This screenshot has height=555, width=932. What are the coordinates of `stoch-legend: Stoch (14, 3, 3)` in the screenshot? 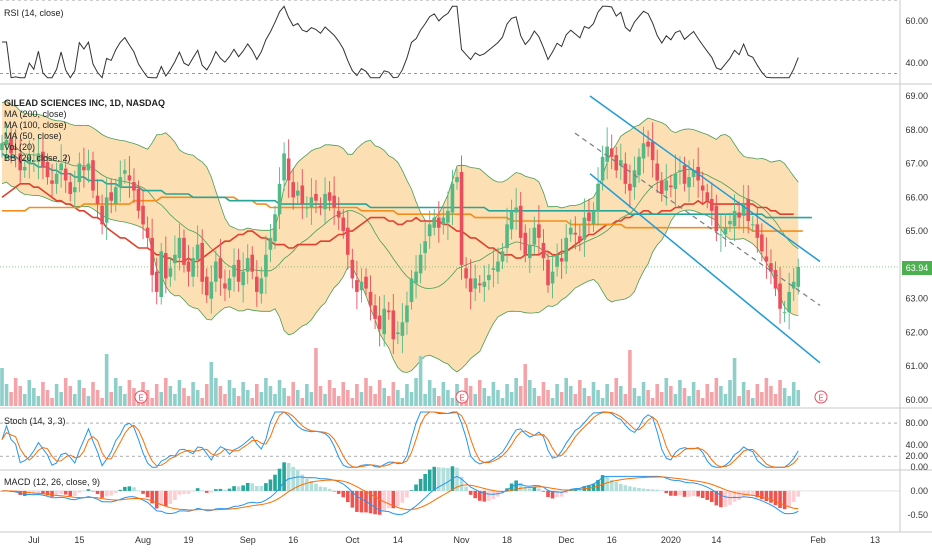 It's located at (35, 421).